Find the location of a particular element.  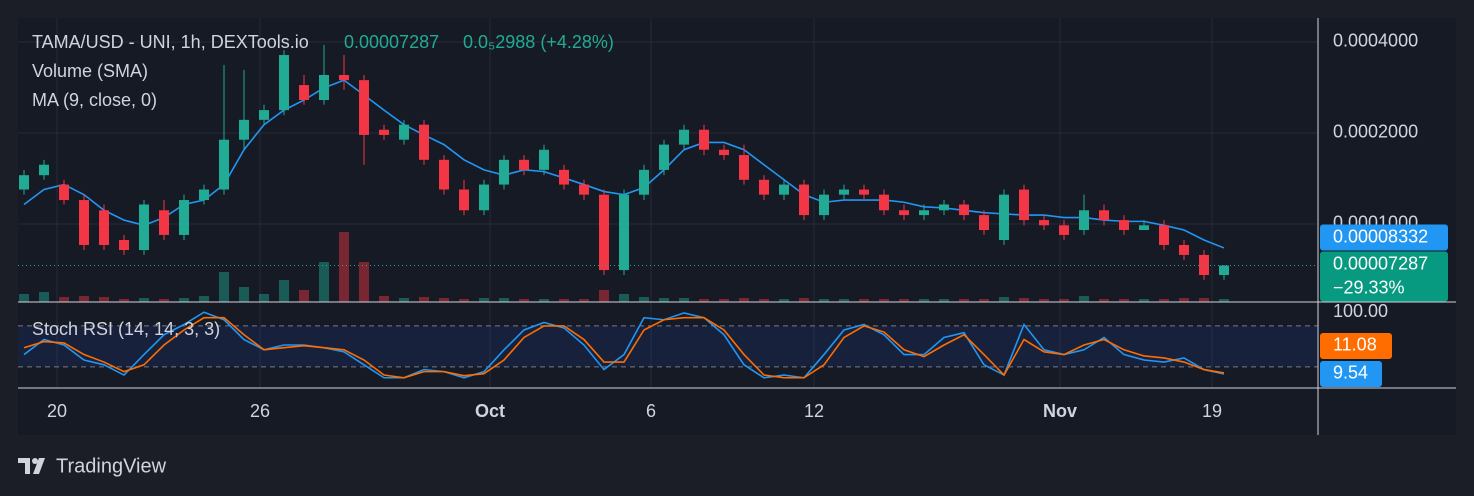

last-price-tag is located at coordinates (1384, 276).